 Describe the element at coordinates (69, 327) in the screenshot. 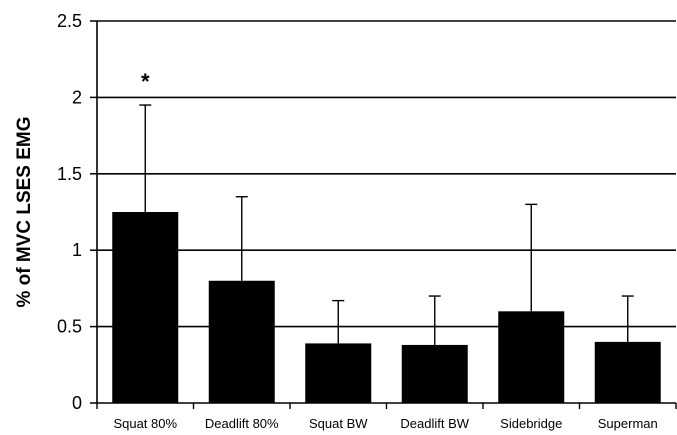

I see `y-tick-label: 0.5` at that location.